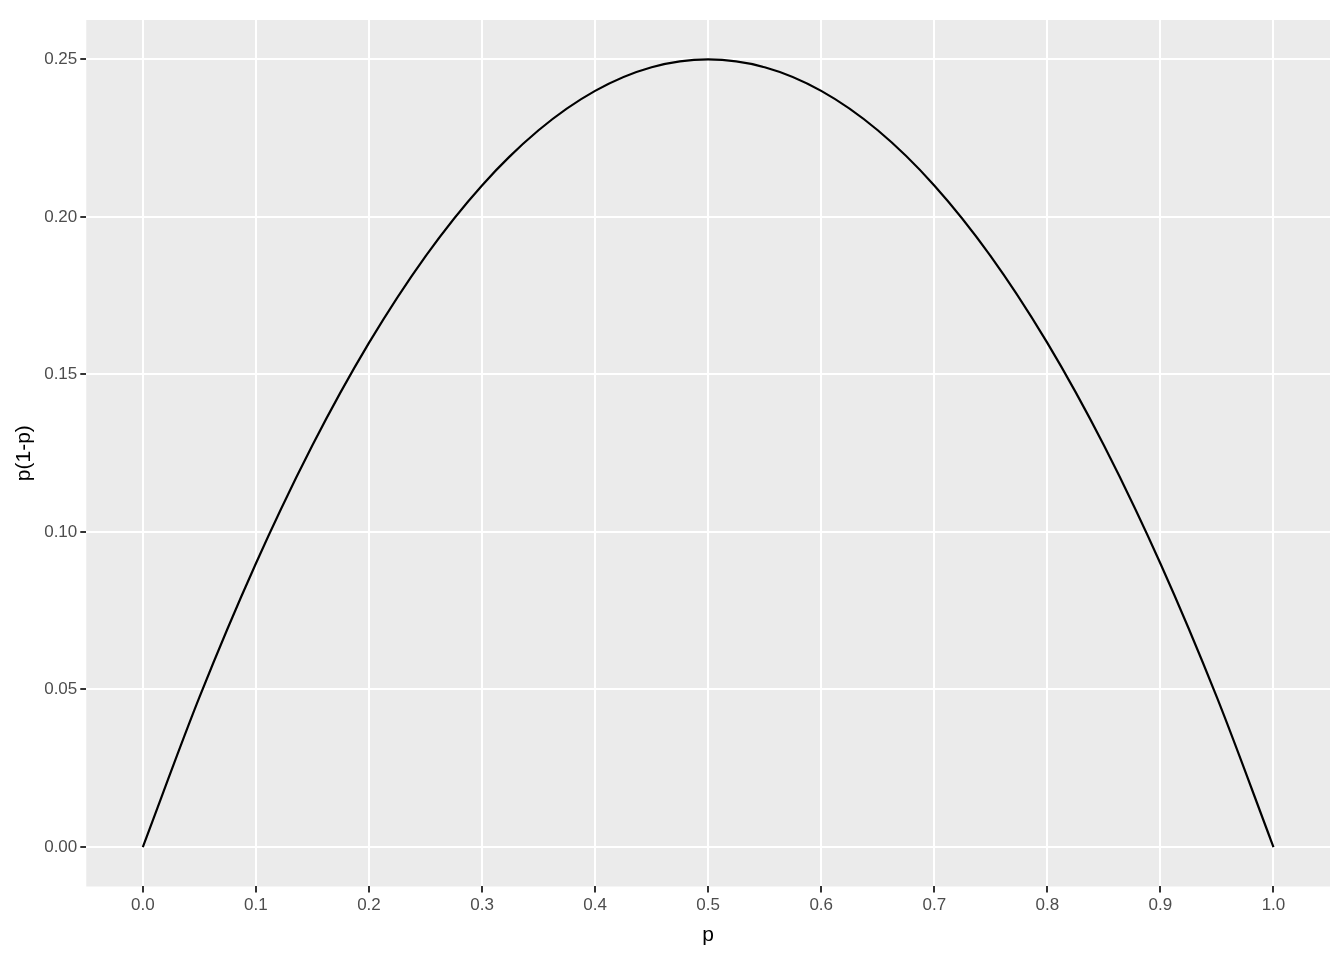  What do you see at coordinates (595, 905) in the screenshot?
I see `x-tick-label: 0.4` at bounding box center [595, 905].